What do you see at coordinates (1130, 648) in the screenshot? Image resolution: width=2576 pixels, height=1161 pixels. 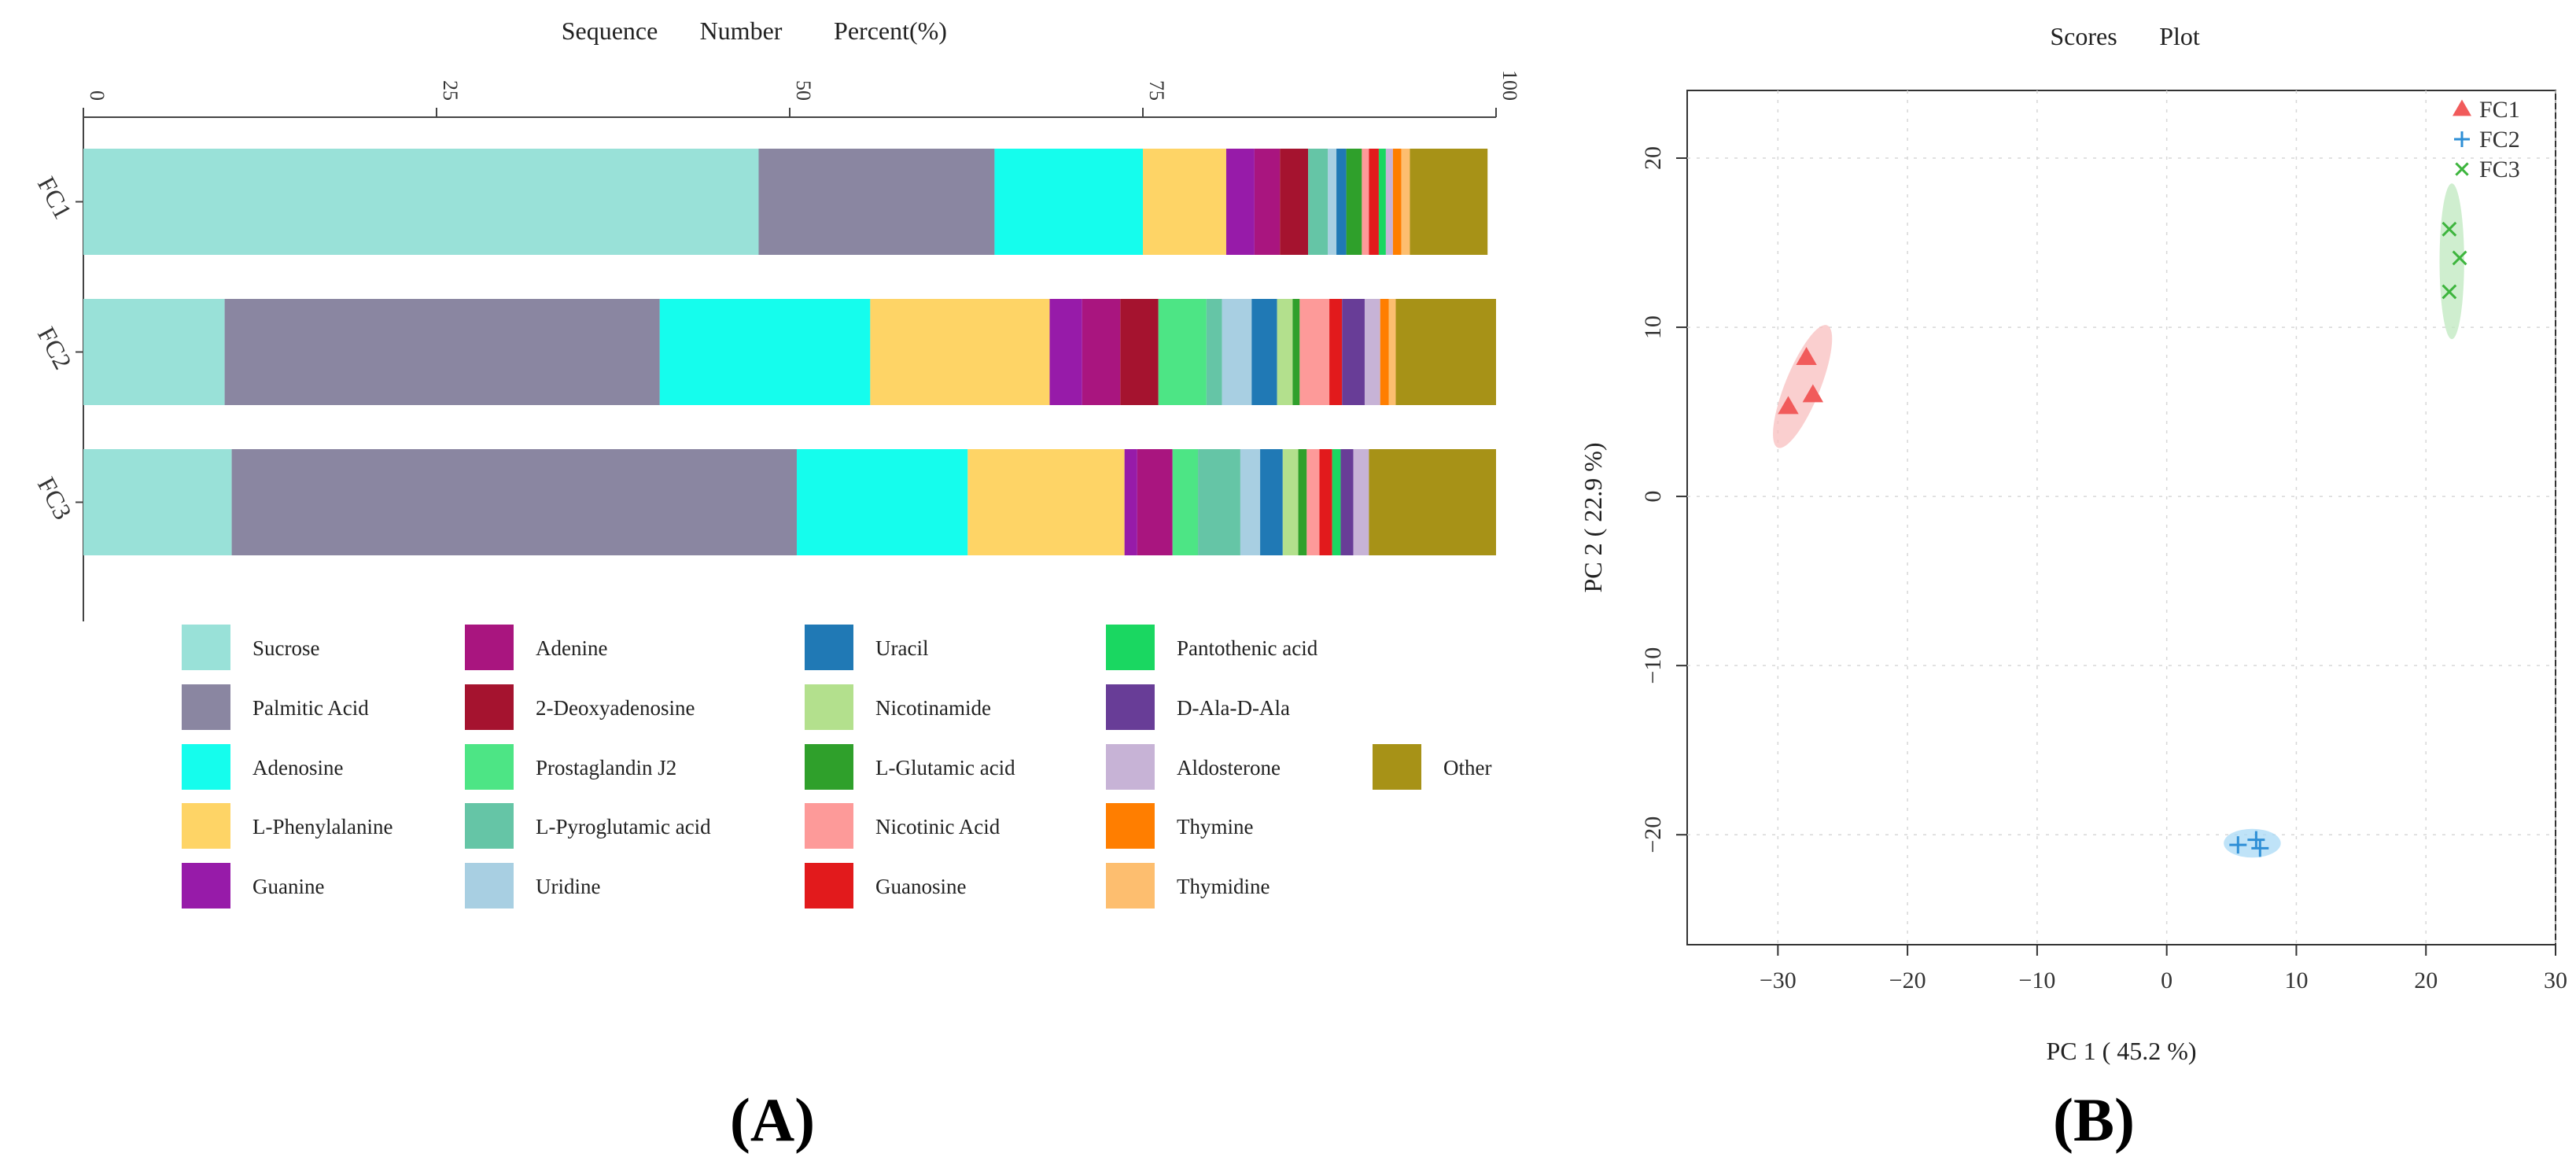 I see `legend-swatch-pantothenic-acid` at bounding box center [1130, 648].